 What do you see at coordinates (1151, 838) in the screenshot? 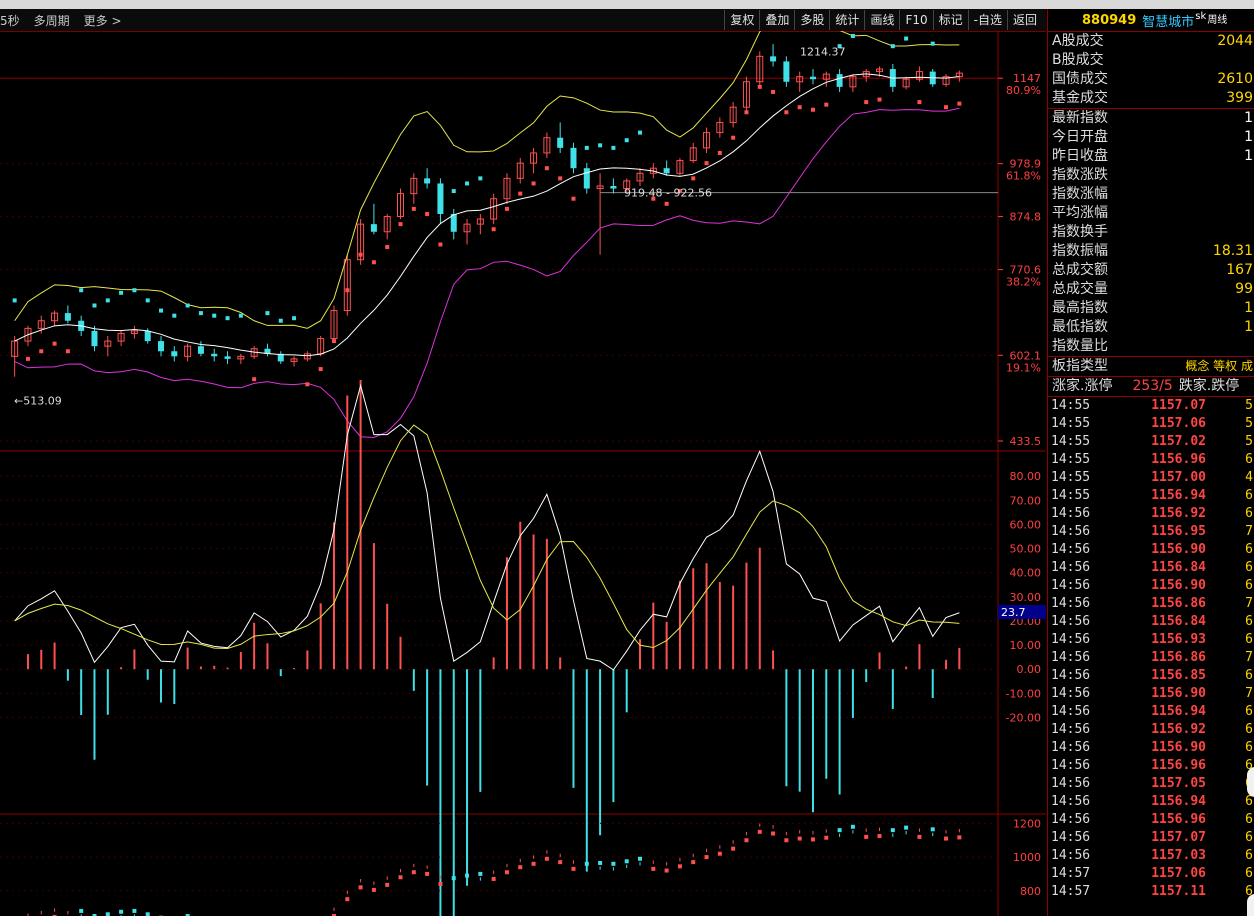
I see `tick-row: 14:56 1157.07 6` at bounding box center [1151, 838].